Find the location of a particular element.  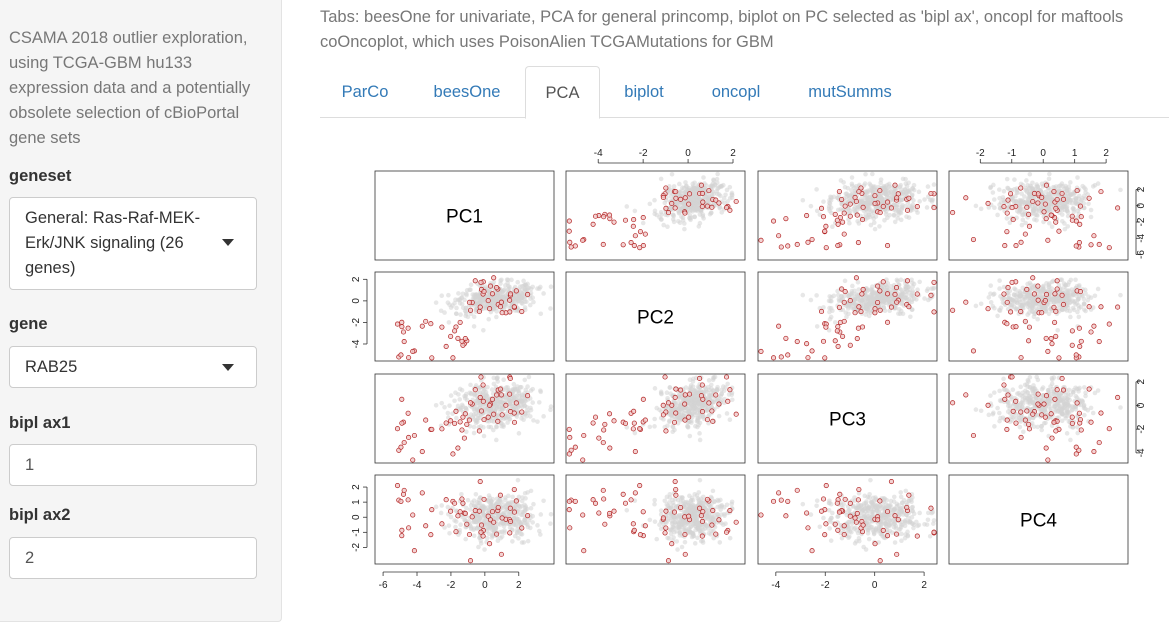

tab-pca: PCA is located at coordinates (562, 92).